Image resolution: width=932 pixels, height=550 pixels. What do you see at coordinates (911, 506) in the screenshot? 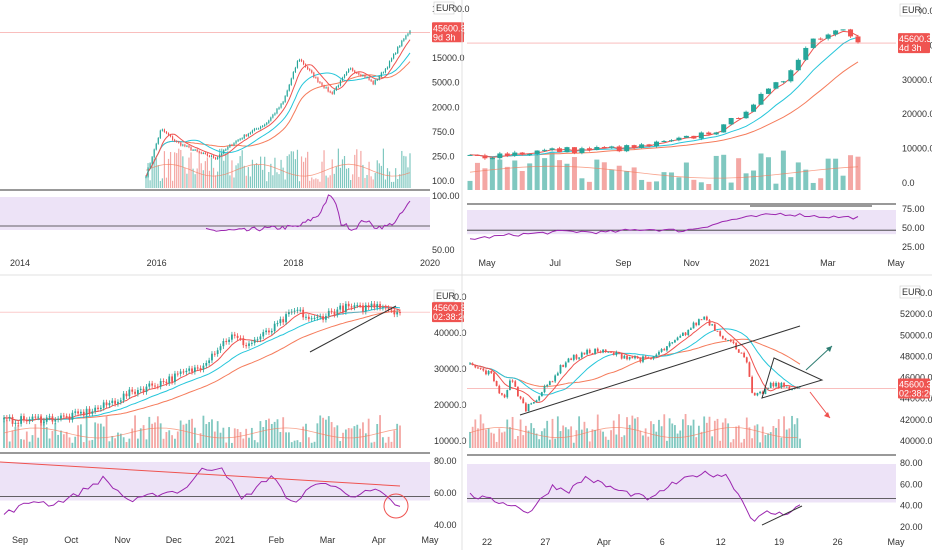
I see `rsi-tick-label: 40.00` at bounding box center [911, 506].